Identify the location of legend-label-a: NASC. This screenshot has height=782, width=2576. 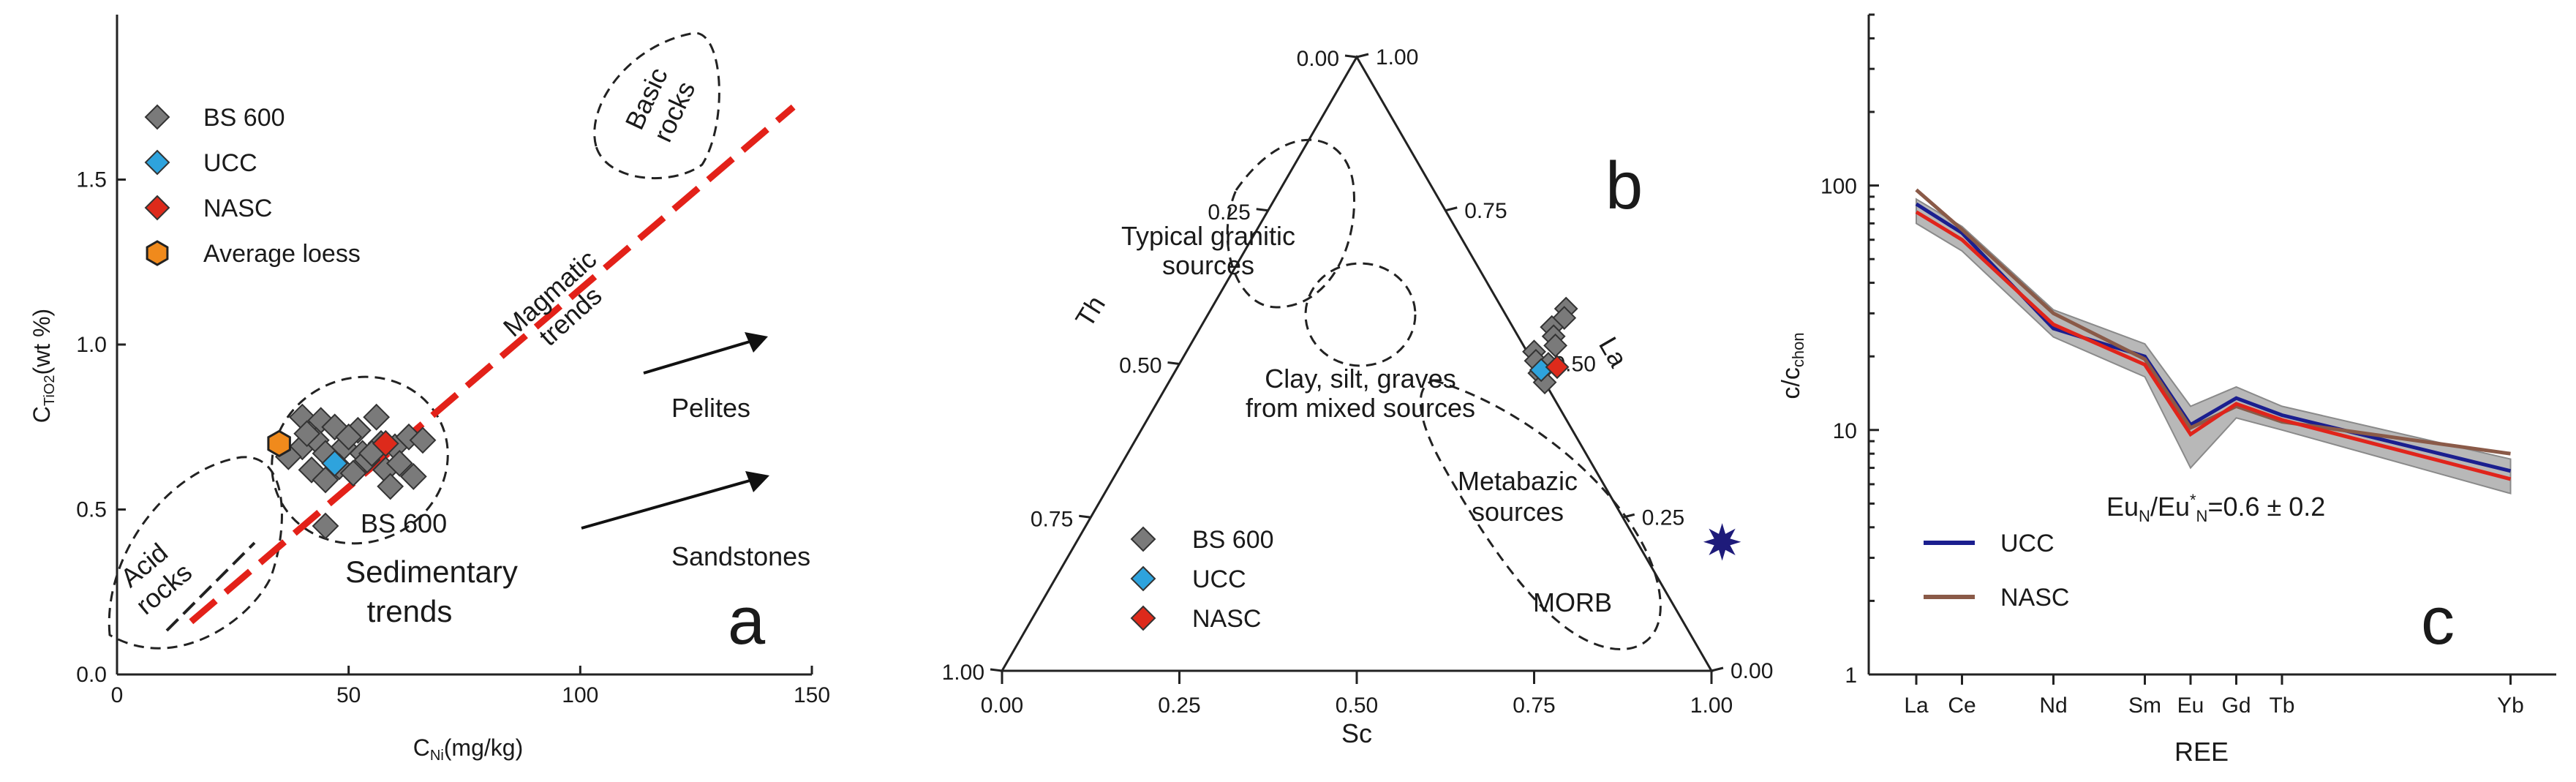
(237, 209).